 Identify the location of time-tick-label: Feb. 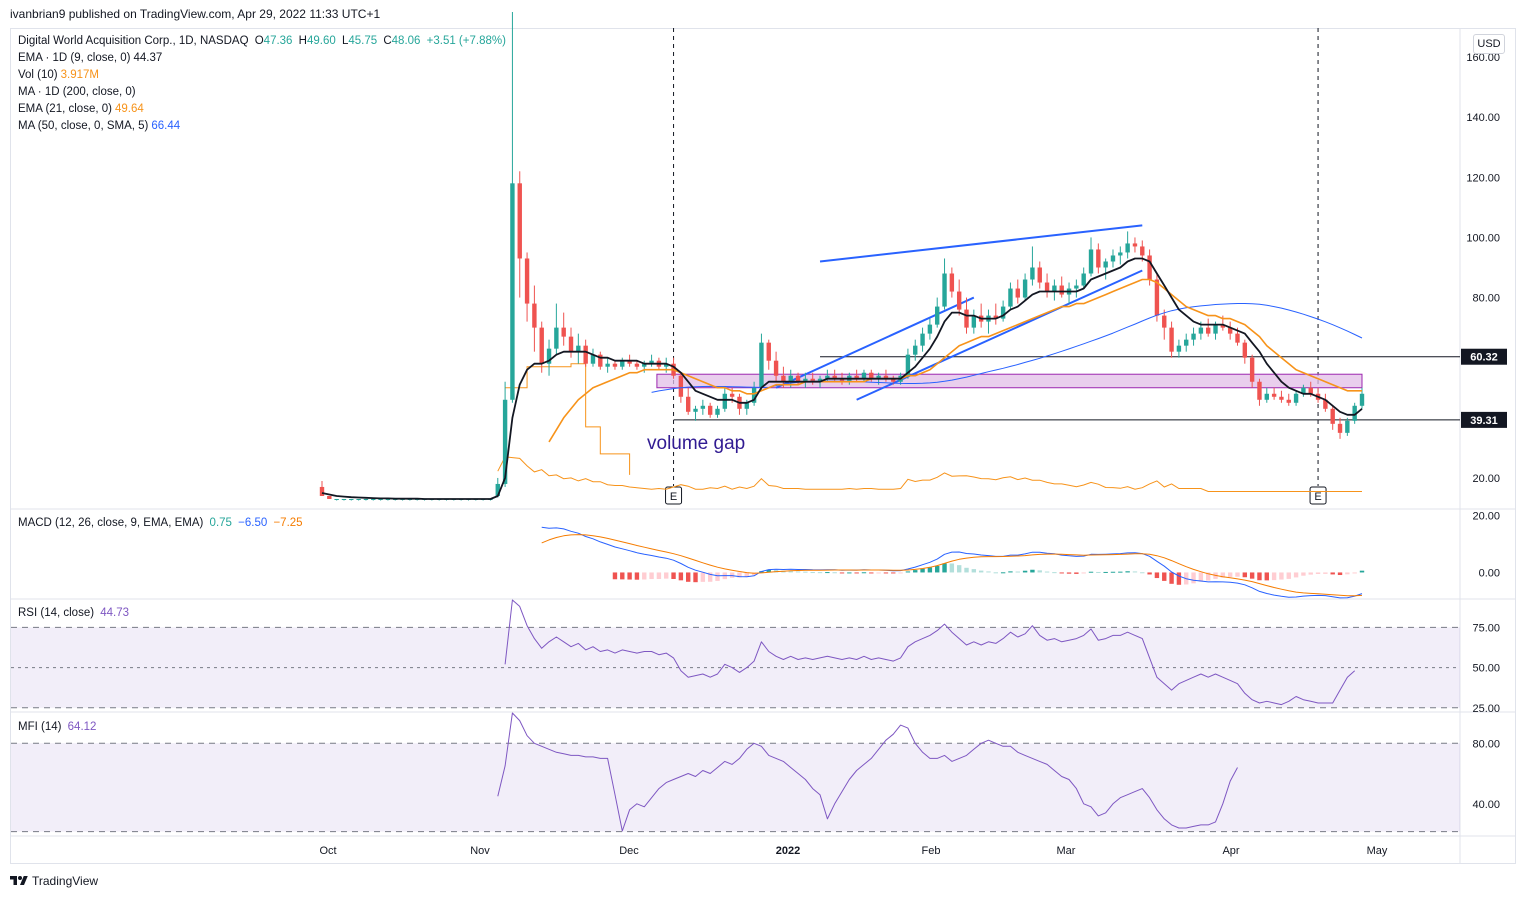
(931, 851).